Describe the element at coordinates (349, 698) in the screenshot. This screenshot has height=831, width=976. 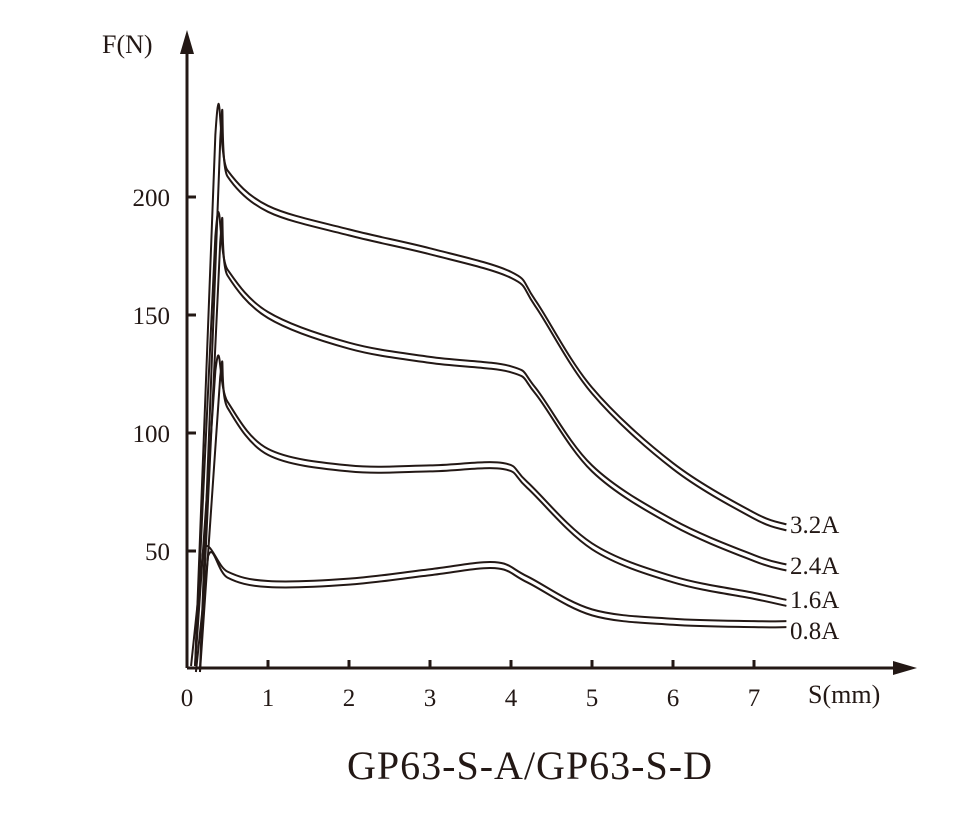
I see `x-tick-label: 2` at that location.